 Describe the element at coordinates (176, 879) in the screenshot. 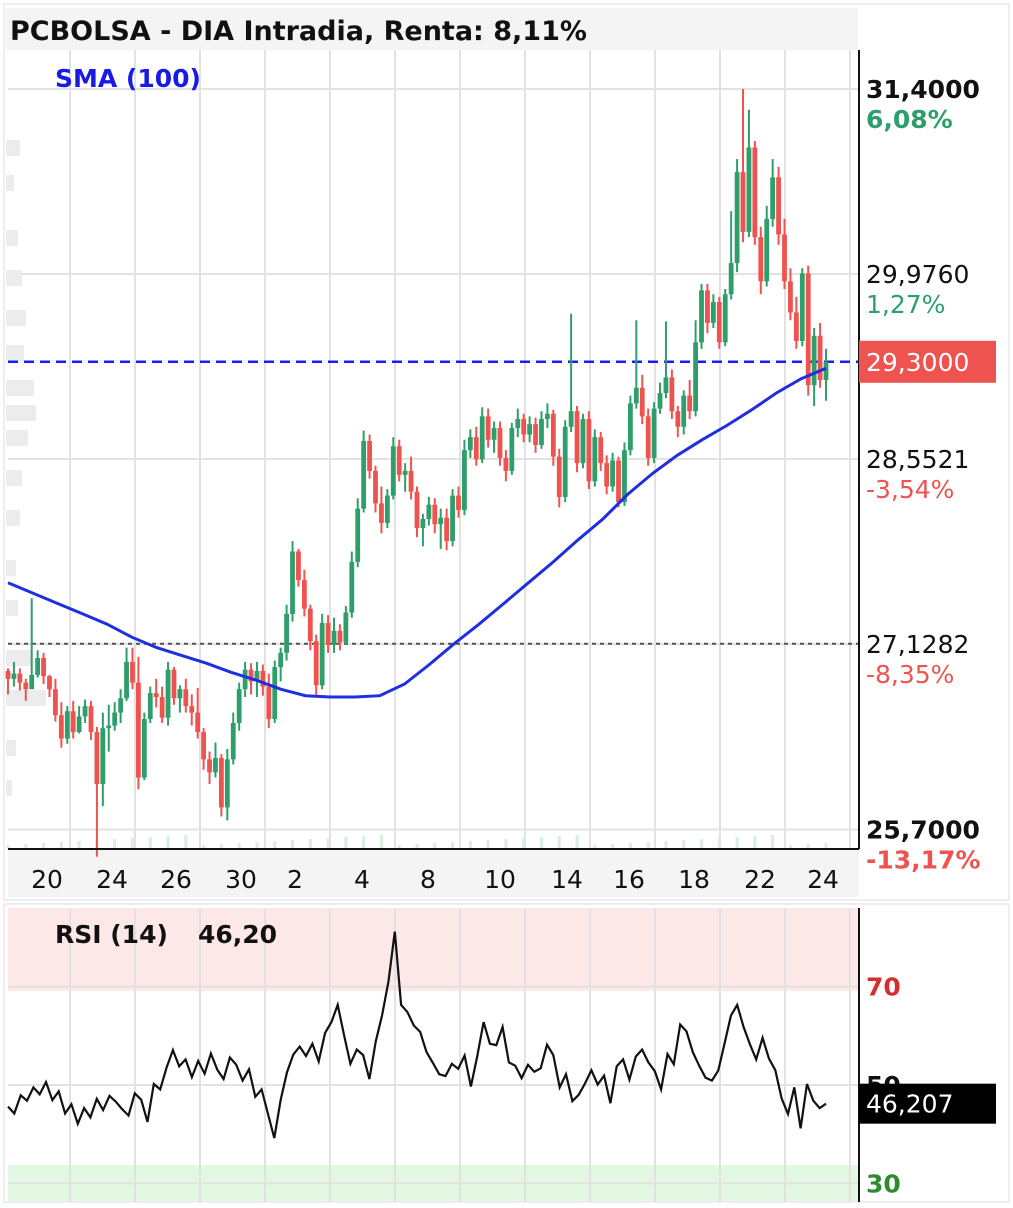

I see `x-tick-label: 26` at that location.